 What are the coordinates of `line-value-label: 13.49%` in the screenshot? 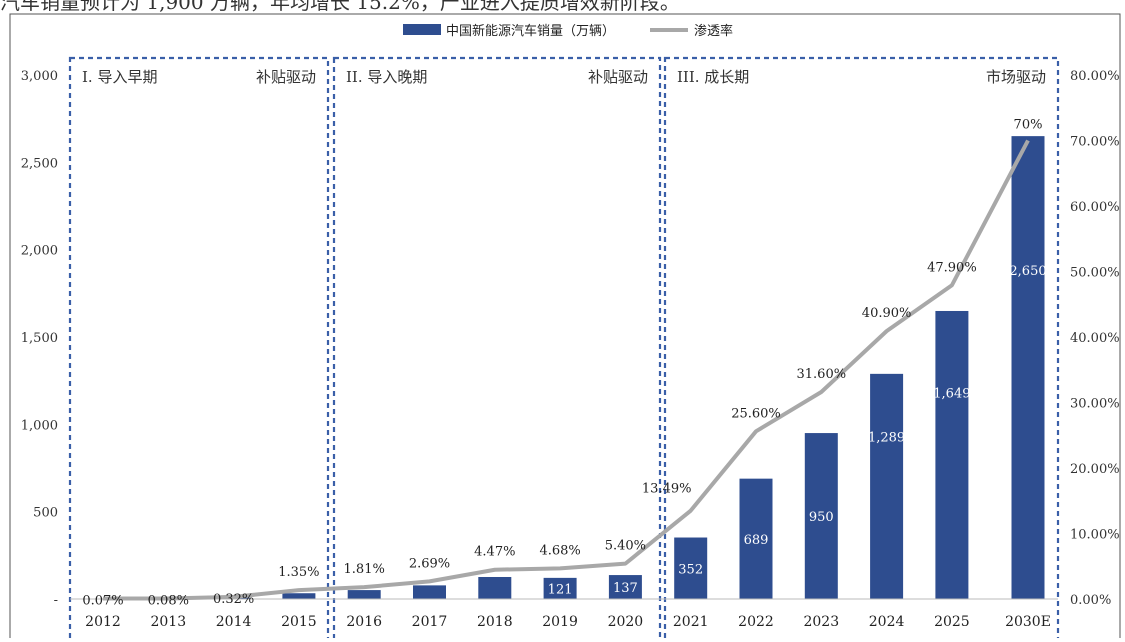 It's located at (667, 489).